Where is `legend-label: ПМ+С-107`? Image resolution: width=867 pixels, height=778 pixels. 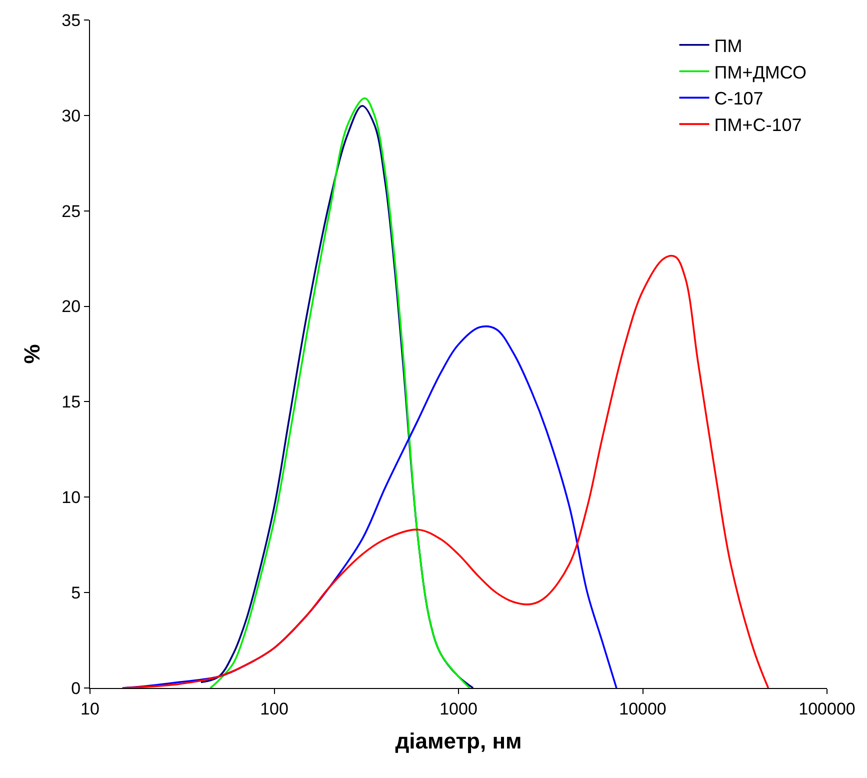
legend-label: ПМ+С-107 is located at coordinates (758, 125).